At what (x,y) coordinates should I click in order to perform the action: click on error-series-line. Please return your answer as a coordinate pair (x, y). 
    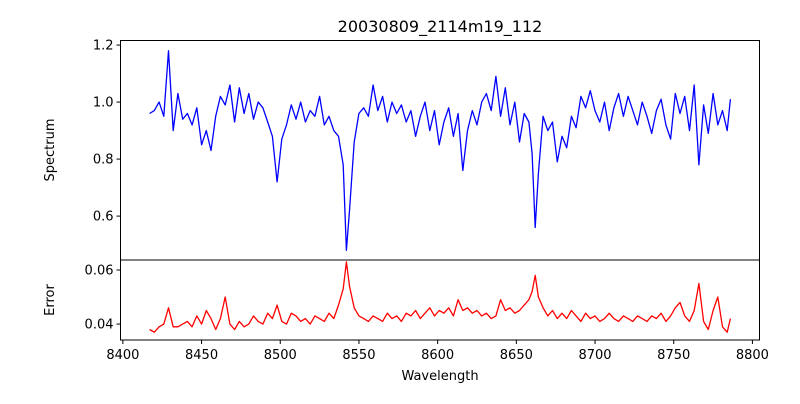
    Looking at the image, I should click on (440, 297).